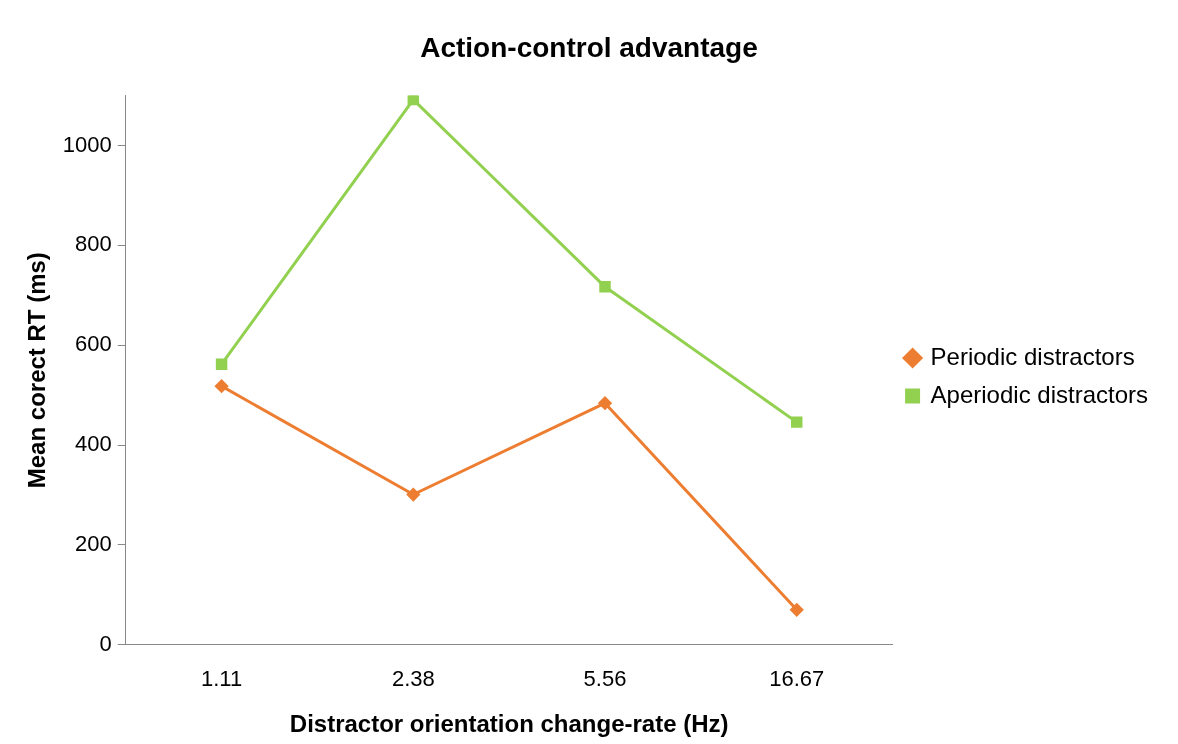 The height and width of the screenshot is (744, 1178). Describe the element at coordinates (413, 679) in the screenshot. I see `x-tick-label: 2.38` at that location.